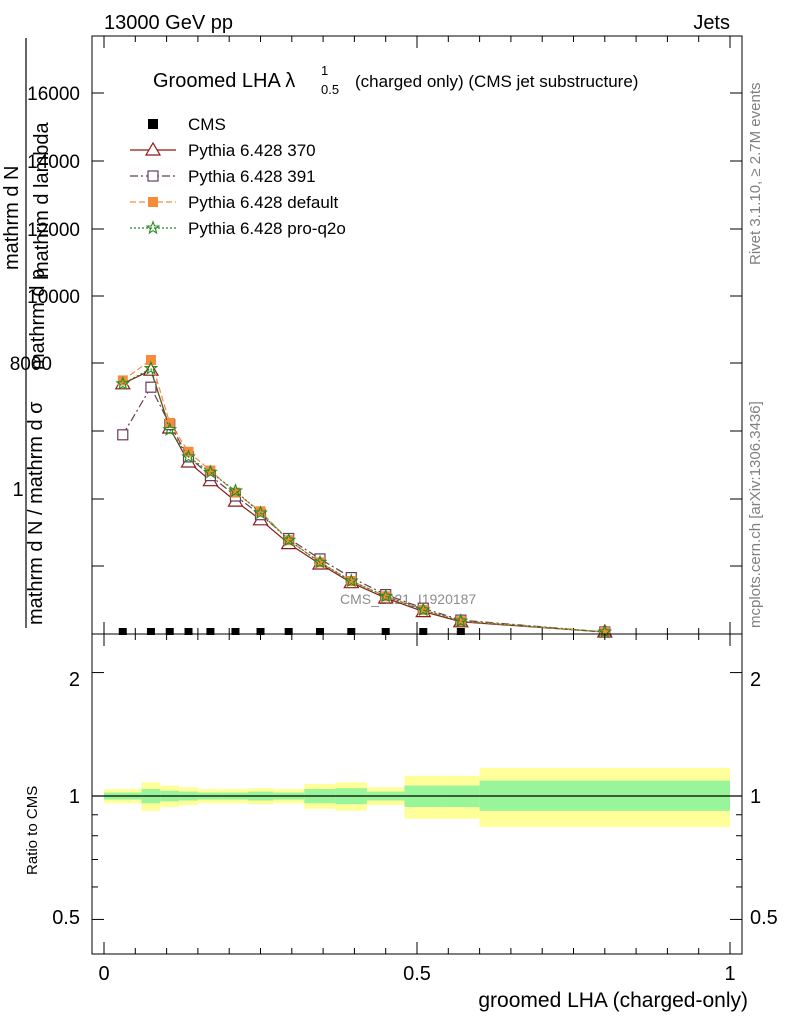 This screenshot has width=786, height=1024. Describe the element at coordinates (252, 150) in the screenshot. I see `legend-label-370: Pythia 6.428 370` at that location.